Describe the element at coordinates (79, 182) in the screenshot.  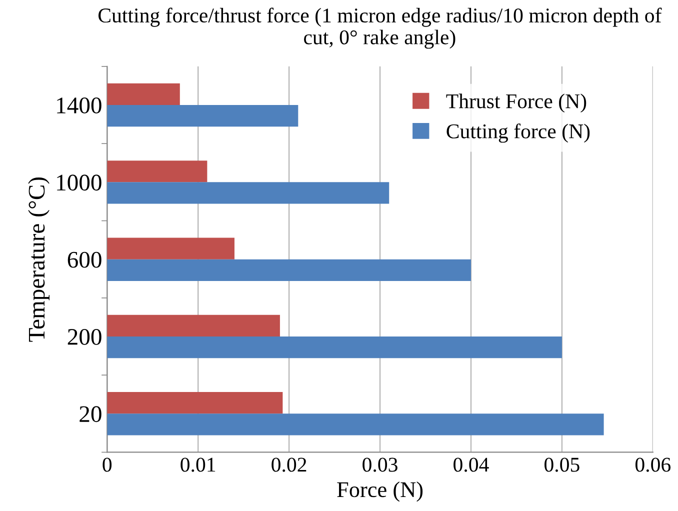
I see `y-tick-label: 1000` at that location.